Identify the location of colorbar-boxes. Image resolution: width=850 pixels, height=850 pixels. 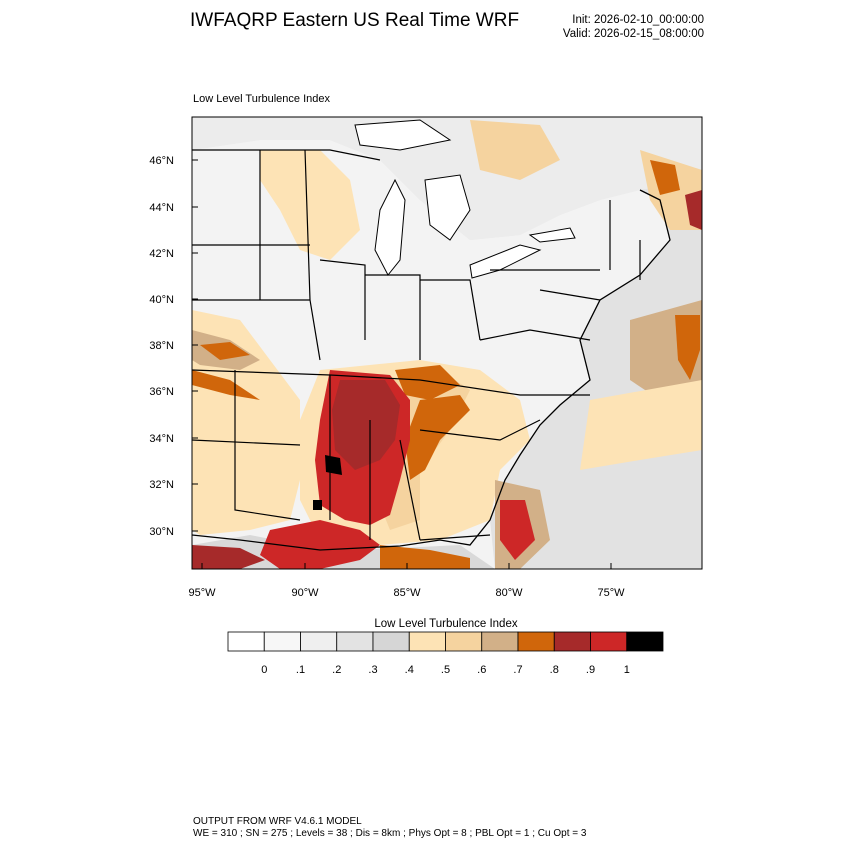
(445, 641).